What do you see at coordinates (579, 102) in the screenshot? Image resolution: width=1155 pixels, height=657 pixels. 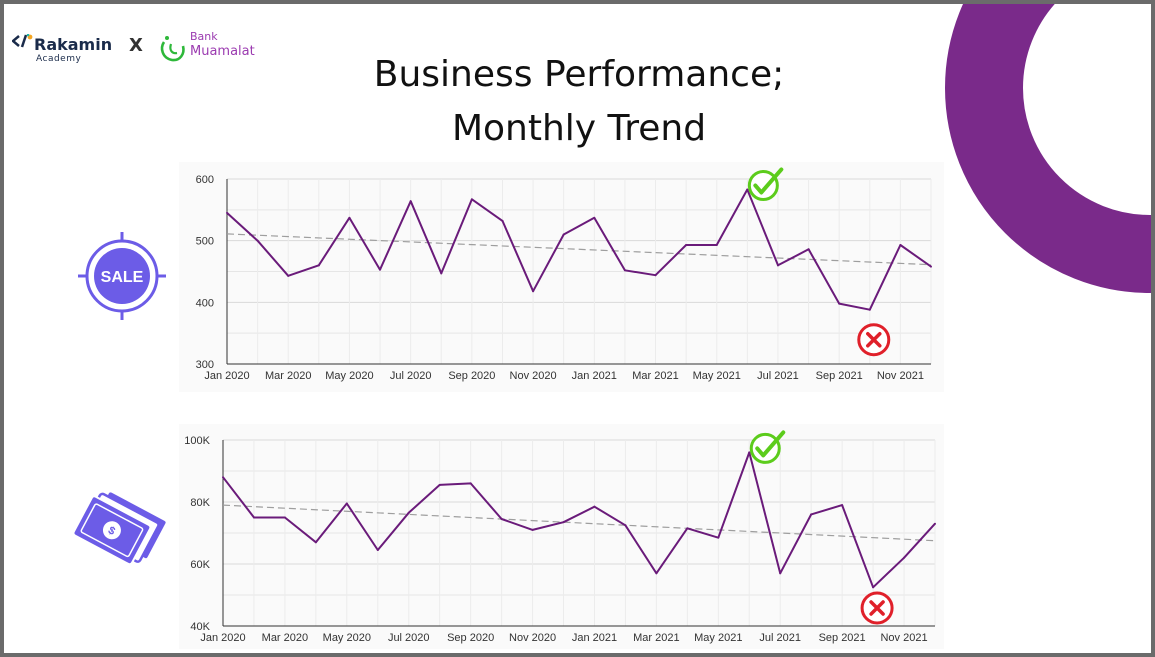 I see `page-title: Business Performance; Monthly Trend` at bounding box center [579, 102].